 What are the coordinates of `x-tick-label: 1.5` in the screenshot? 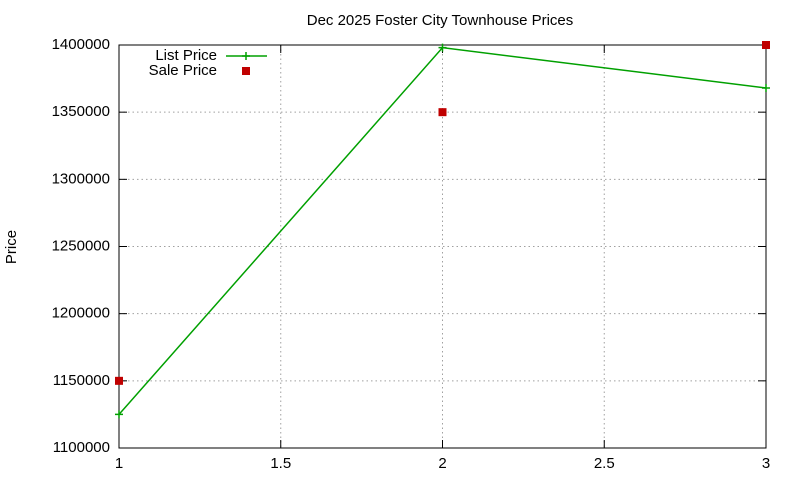 It's located at (280, 463).